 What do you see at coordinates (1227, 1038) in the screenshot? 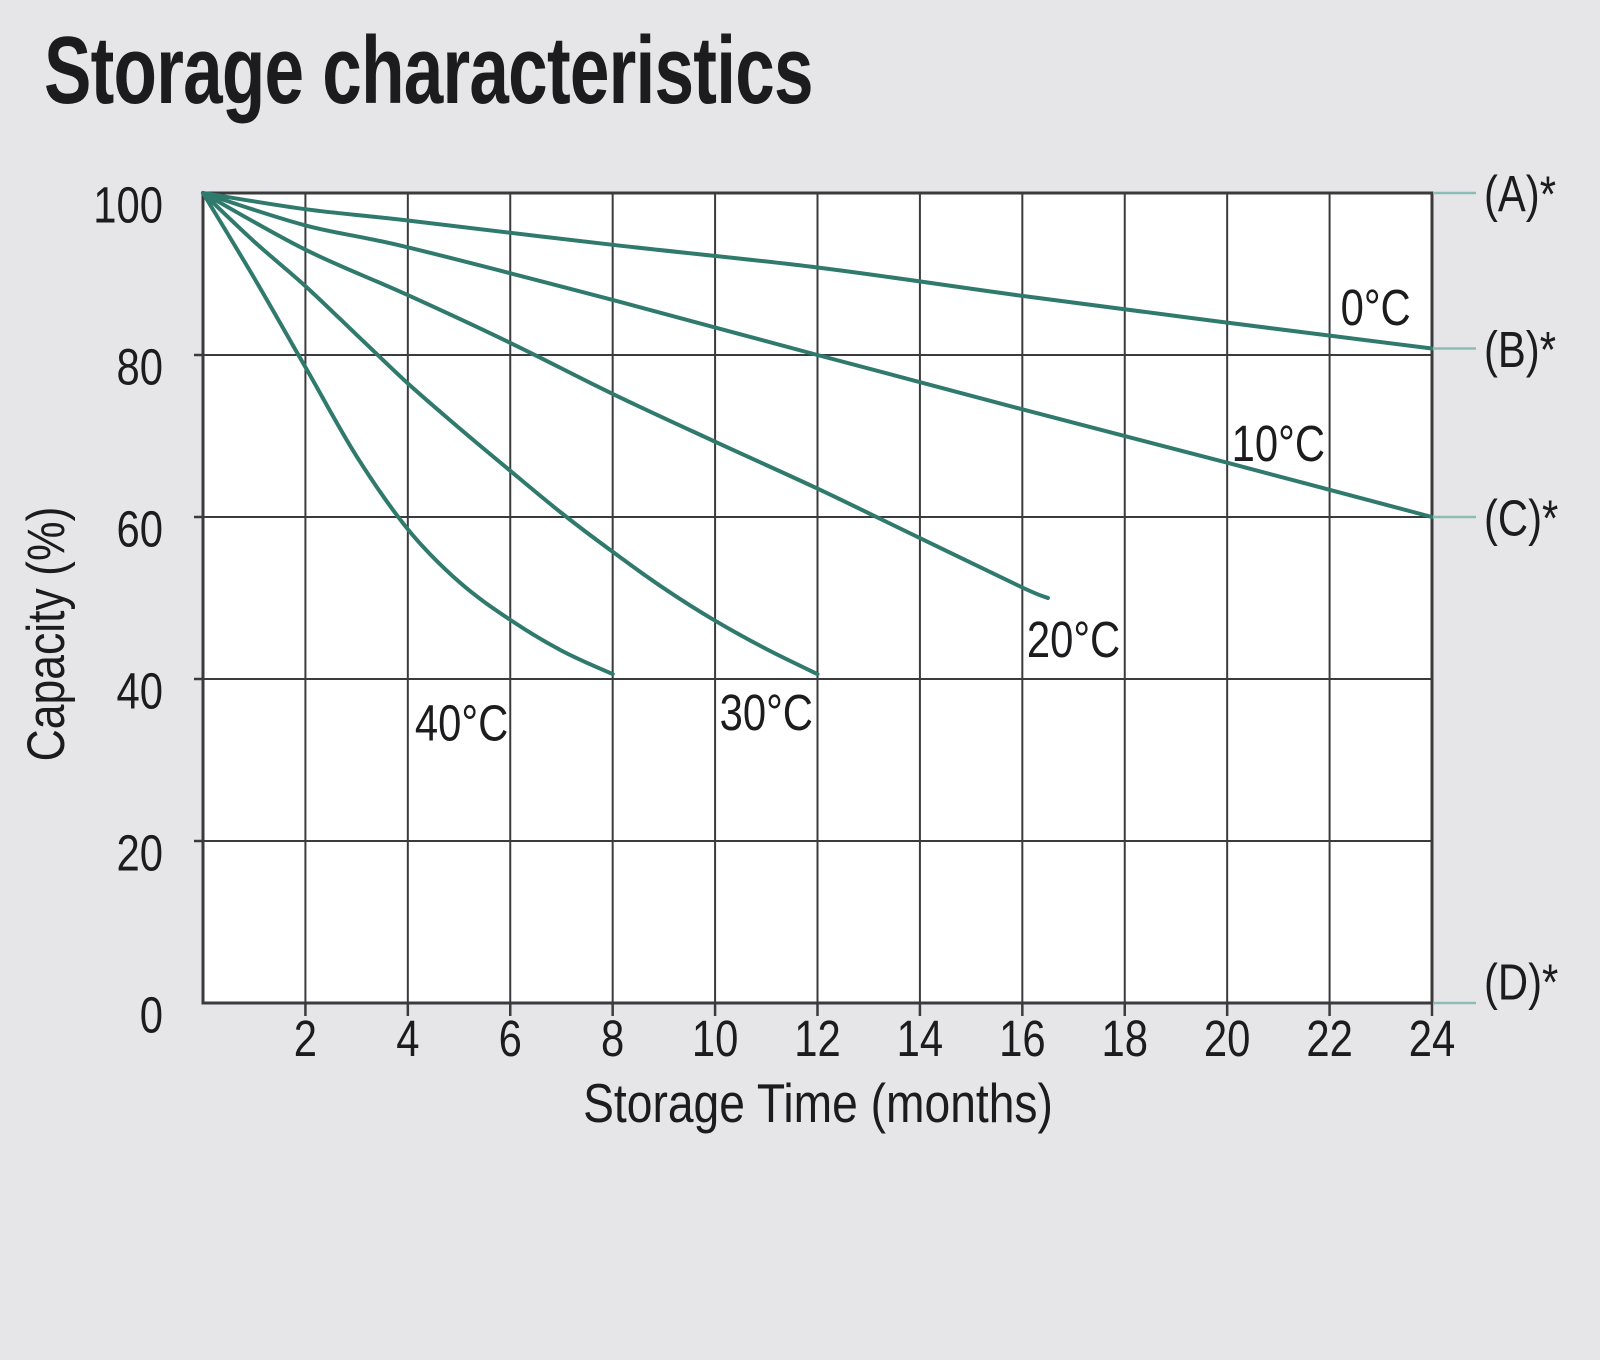
I see `x-tick-label: 20` at bounding box center [1227, 1038].